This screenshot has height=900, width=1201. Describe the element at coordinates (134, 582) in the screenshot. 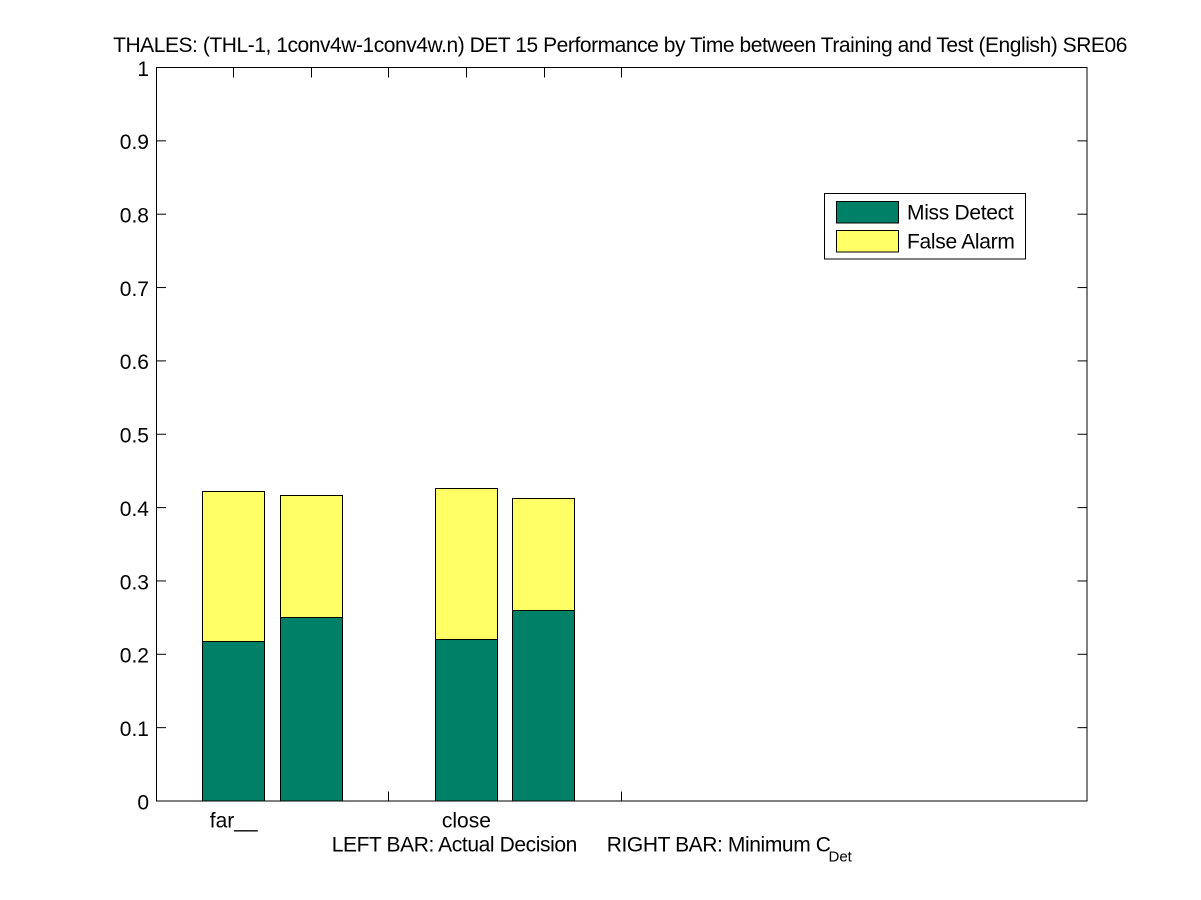

I see `svg-text: 0.3` at that location.